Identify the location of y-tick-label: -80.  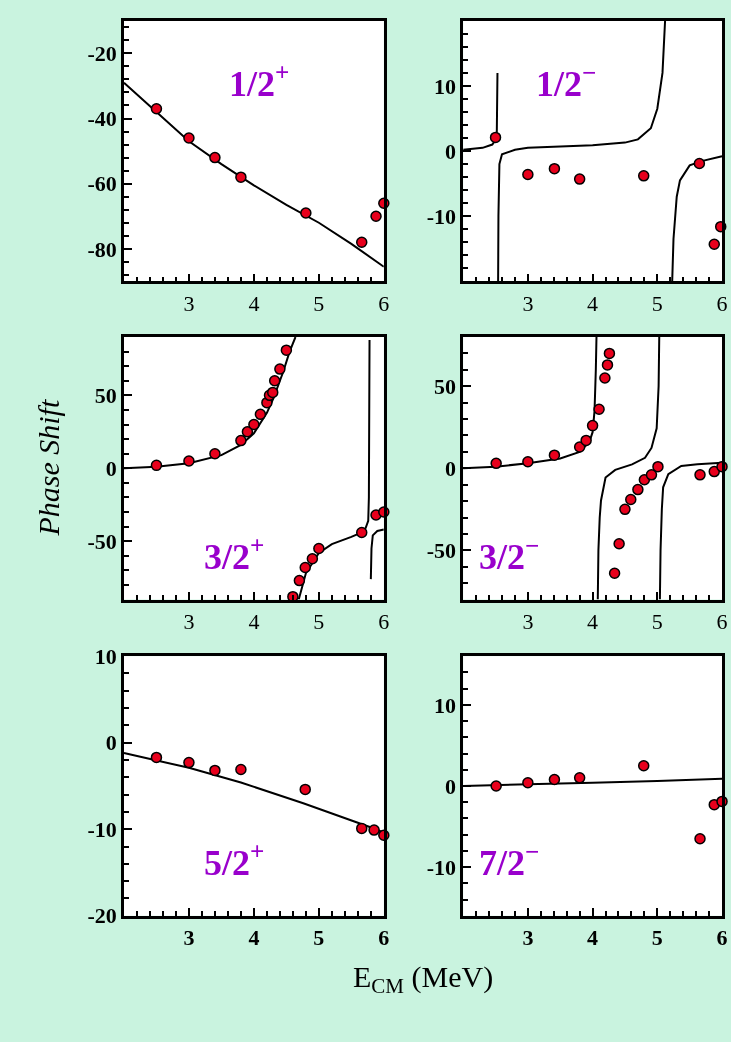
(102, 249).